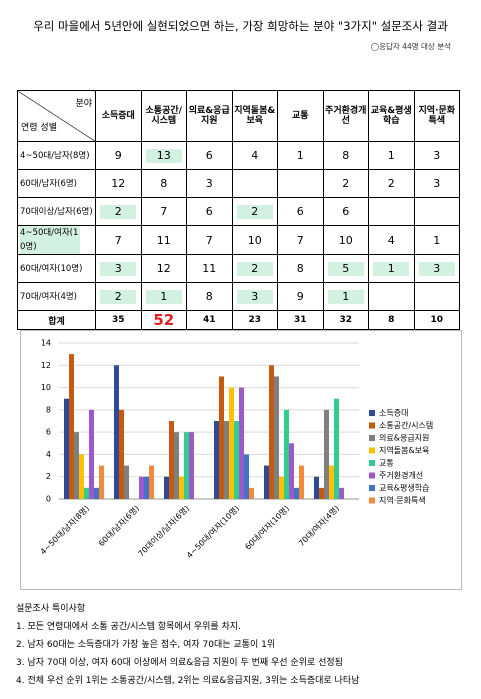  I want to click on y-tick-label: 10, so click(46, 387).